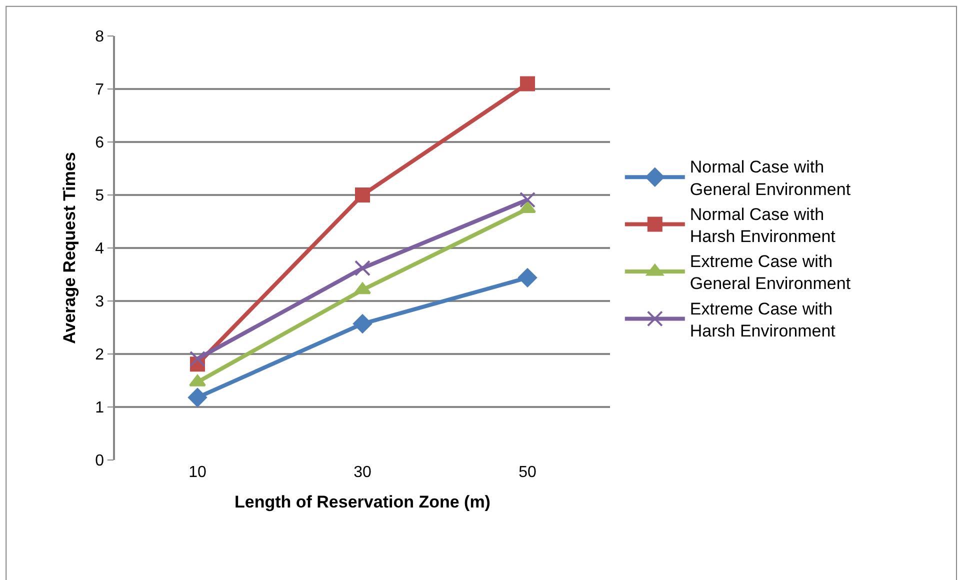 This screenshot has height=580, width=958. I want to click on y-tick-label: 5, so click(99, 196).